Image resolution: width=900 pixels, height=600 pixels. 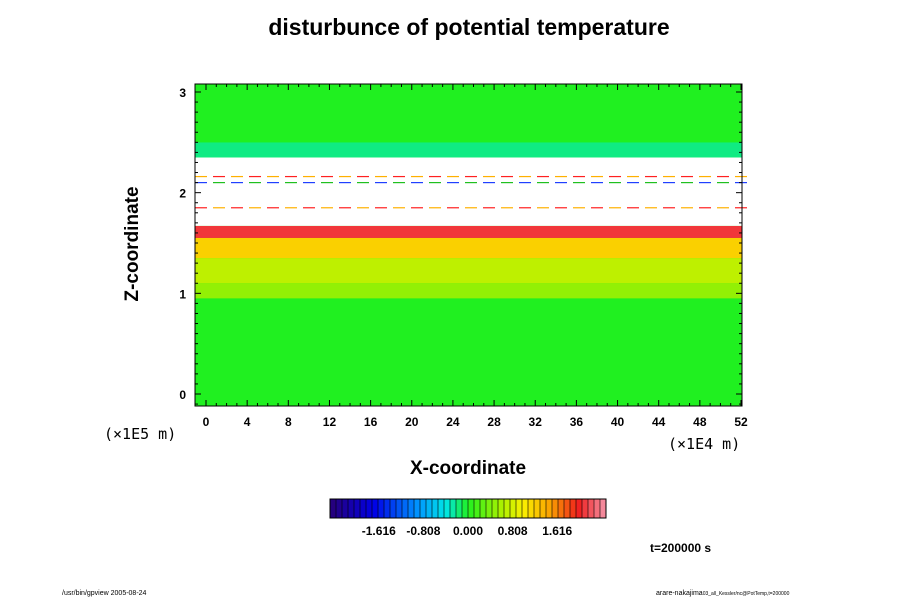 What do you see at coordinates (288, 422) in the screenshot?
I see `x-tick-label: 8` at bounding box center [288, 422].